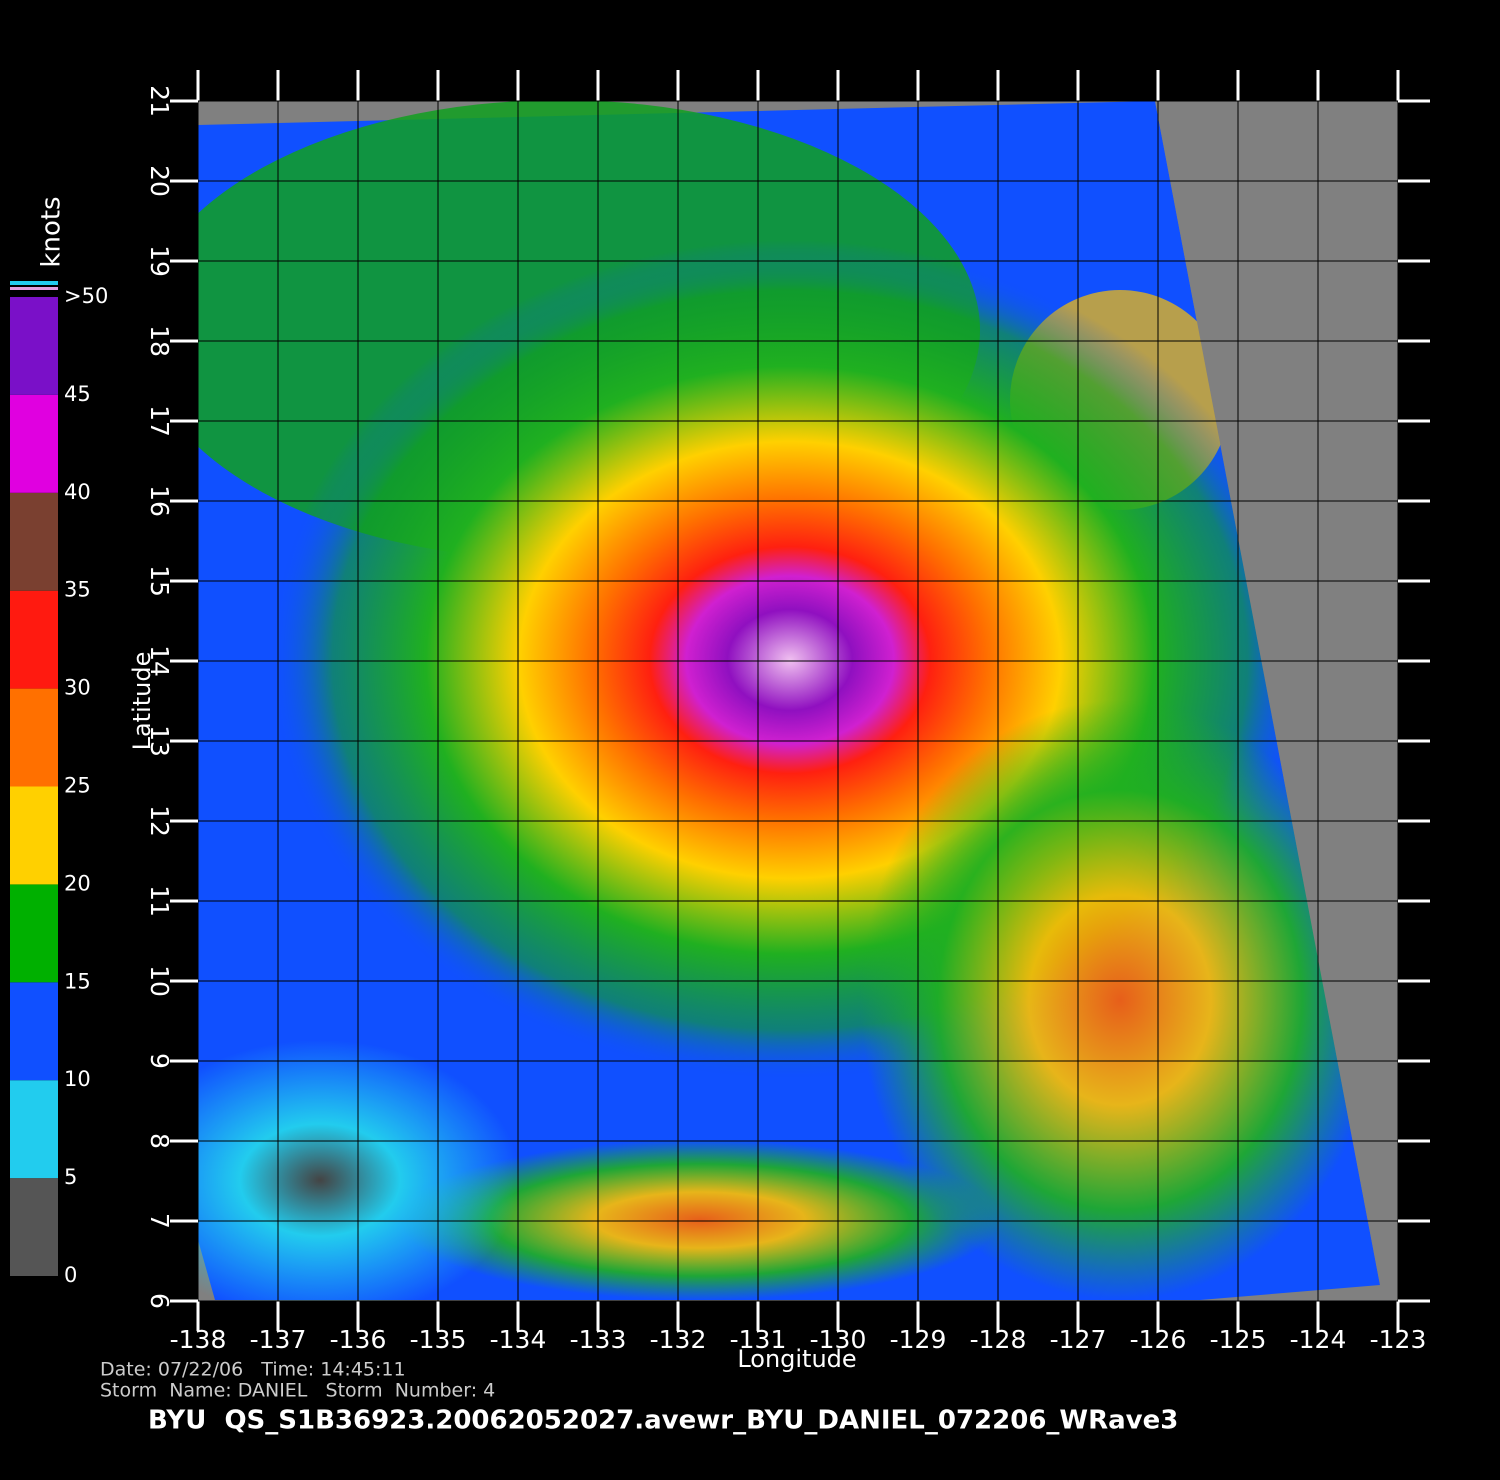 The image size is (1500, 1480). Describe the element at coordinates (159, 981) in the screenshot. I see `y-tick-label: 10` at that location.